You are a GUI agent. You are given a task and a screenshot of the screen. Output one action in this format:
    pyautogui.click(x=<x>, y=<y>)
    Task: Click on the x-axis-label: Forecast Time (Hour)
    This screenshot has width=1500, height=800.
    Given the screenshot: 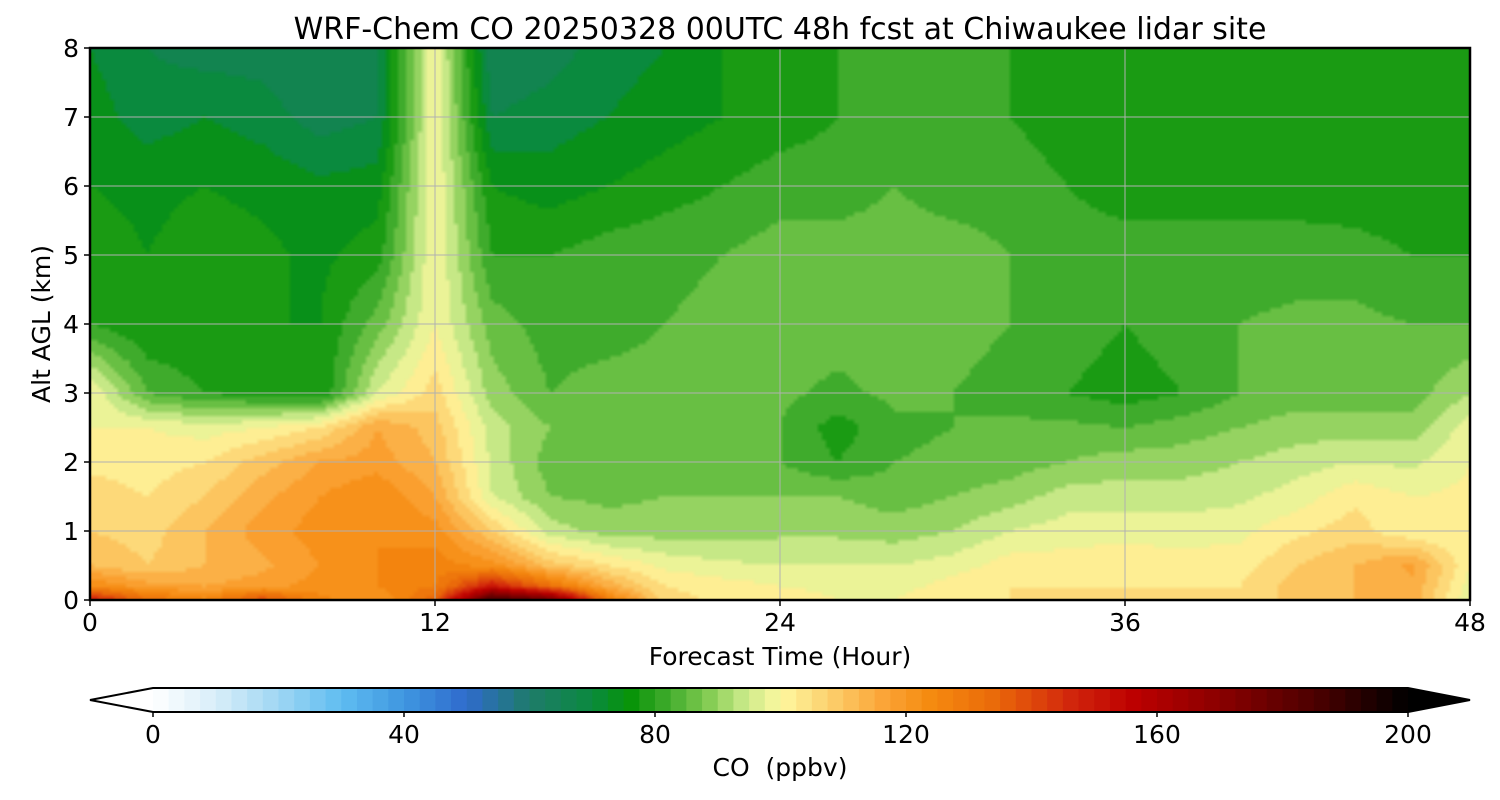 What is the action you would take?
    pyautogui.click(x=780, y=656)
    